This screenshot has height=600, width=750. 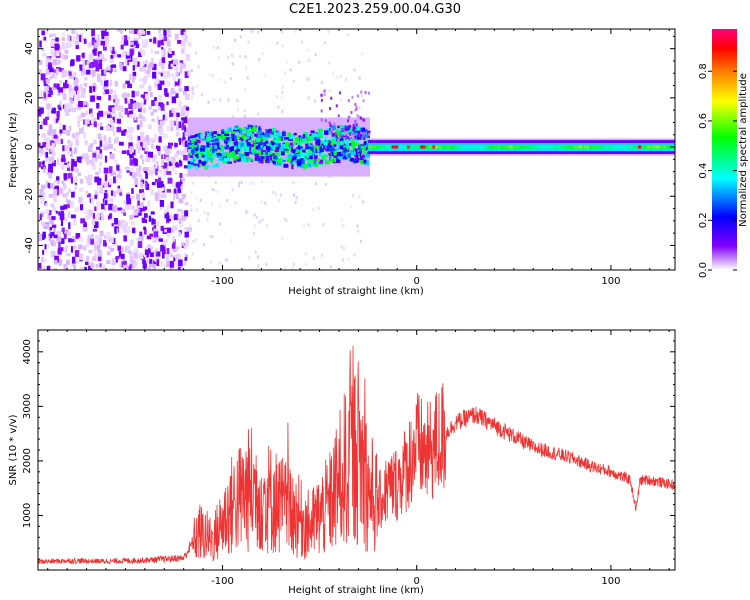 I want to click on spectrogram-hotspot, so click(x=393, y=147).